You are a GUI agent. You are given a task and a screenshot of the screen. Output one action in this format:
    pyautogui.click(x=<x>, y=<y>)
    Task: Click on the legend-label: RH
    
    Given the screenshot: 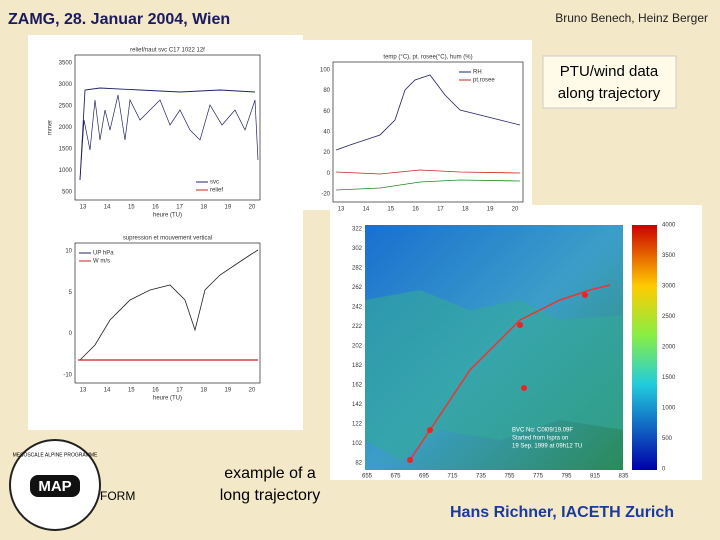 What is the action you would take?
    pyautogui.click(x=477, y=73)
    